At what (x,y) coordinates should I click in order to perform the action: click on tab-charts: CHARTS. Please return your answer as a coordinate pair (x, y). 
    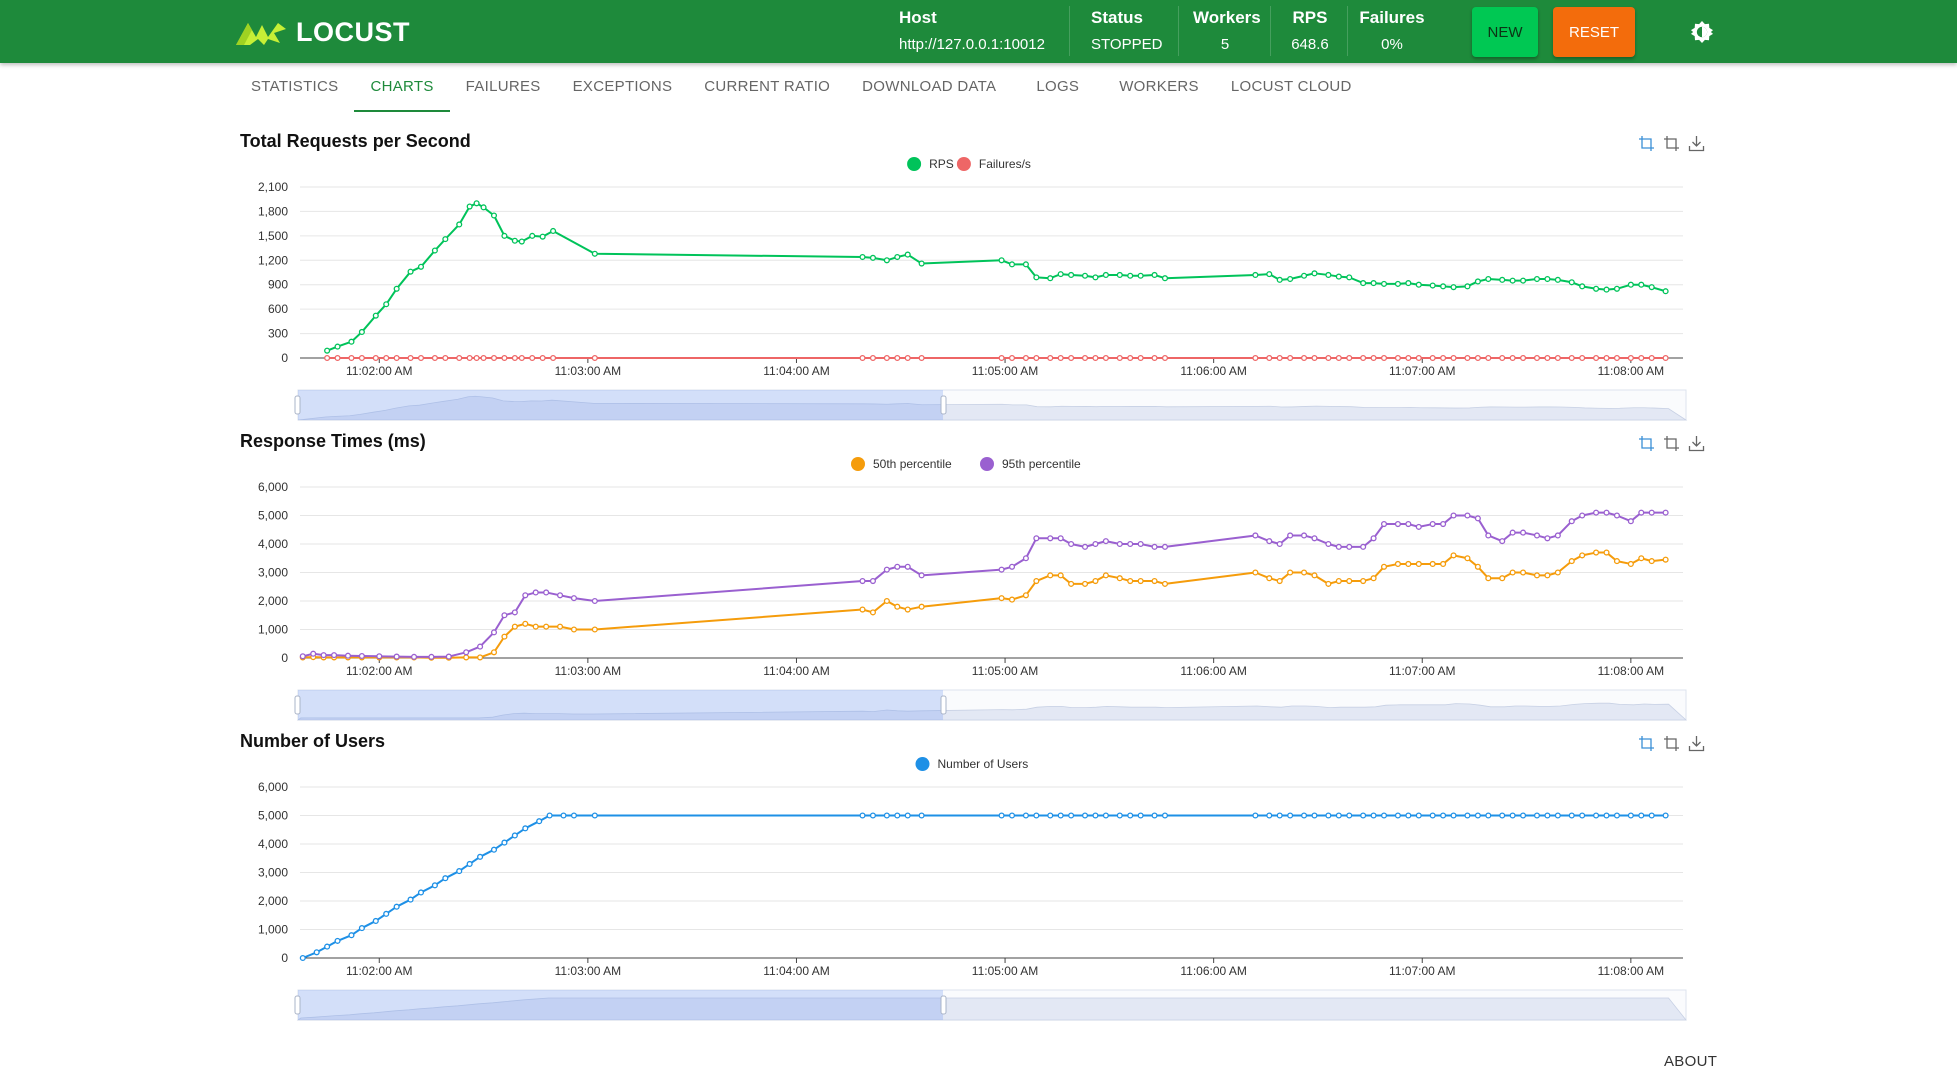
    Looking at the image, I should click on (402, 89).